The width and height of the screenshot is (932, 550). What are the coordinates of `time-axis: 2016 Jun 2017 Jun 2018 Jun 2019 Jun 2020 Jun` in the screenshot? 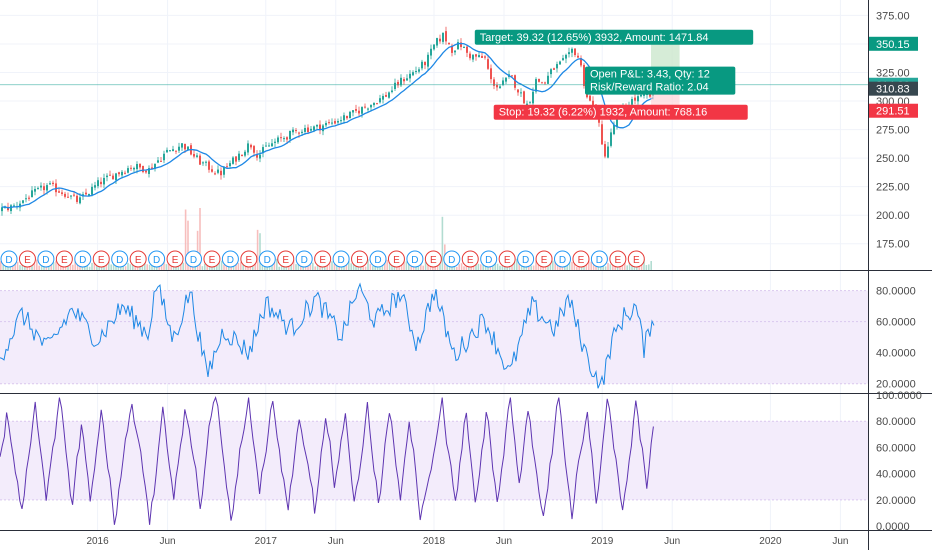 It's located at (467, 541).